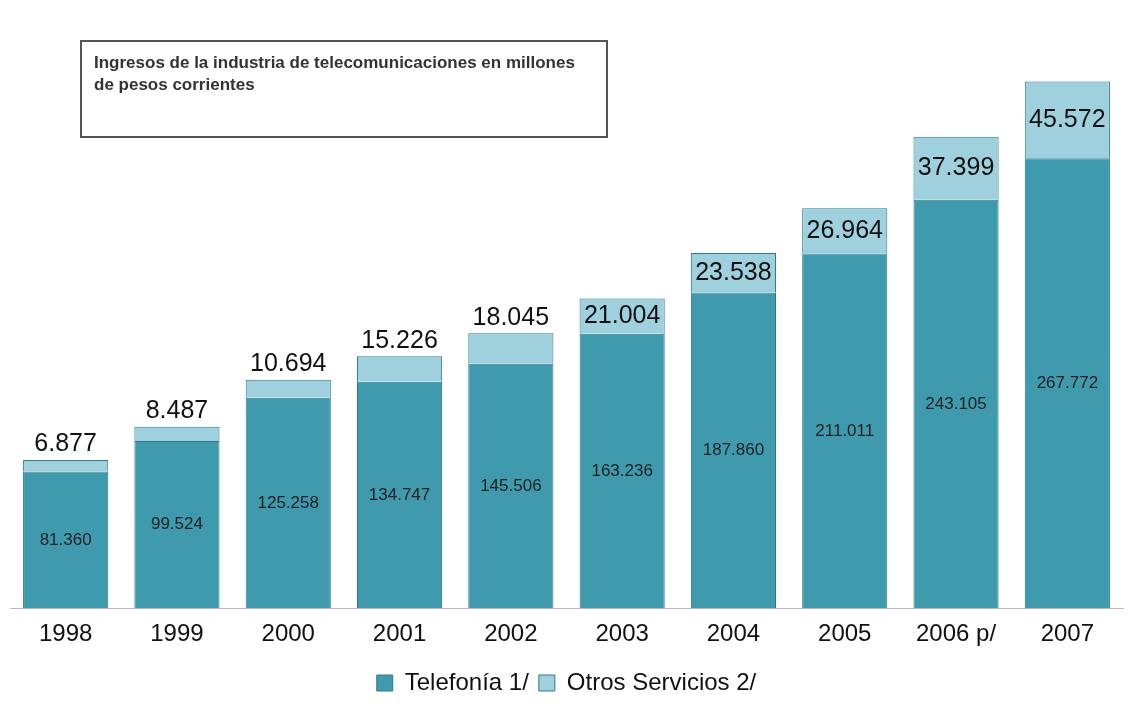 This screenshot has height=710, width=1143. Describe the element at coordinates (177, 633) in the screenshot. I see `x-tick-label: 1999` at that location.